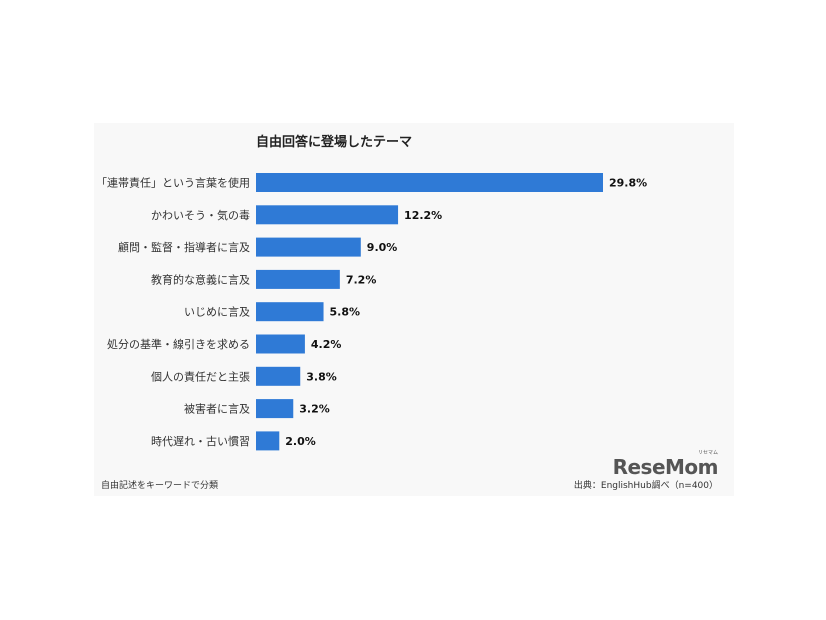 The image size is (826, 620). Describe the element at coordinates (665, 467) in the screenshot. I see `logo-text: ReseMom` at that location.